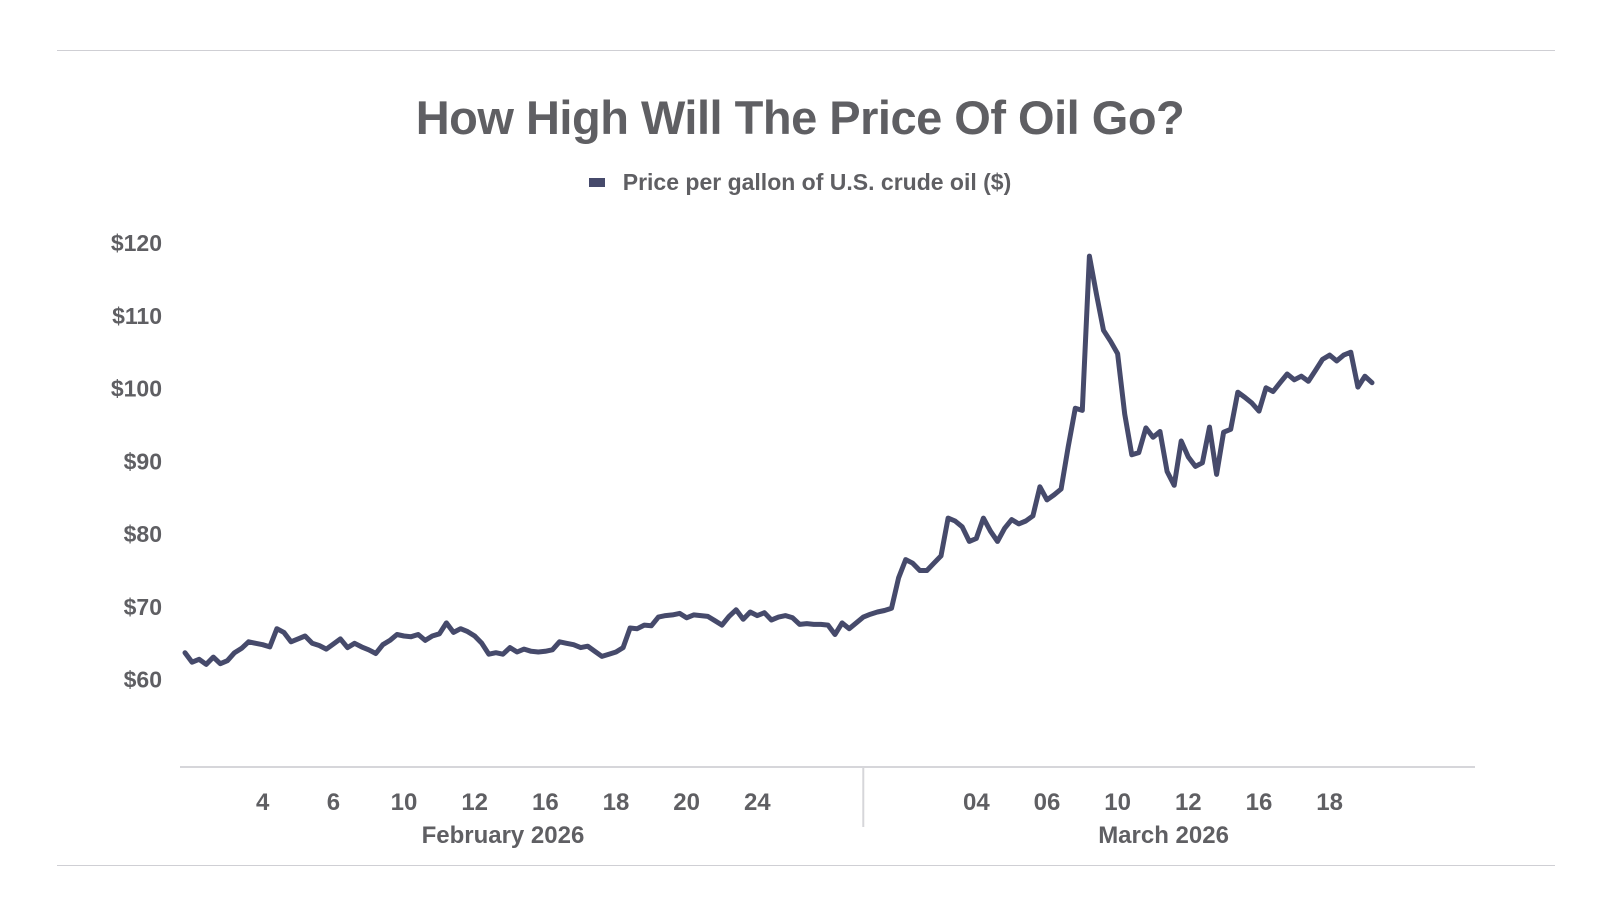  I want to click on y-tick-label: $70, so click(143, 607).